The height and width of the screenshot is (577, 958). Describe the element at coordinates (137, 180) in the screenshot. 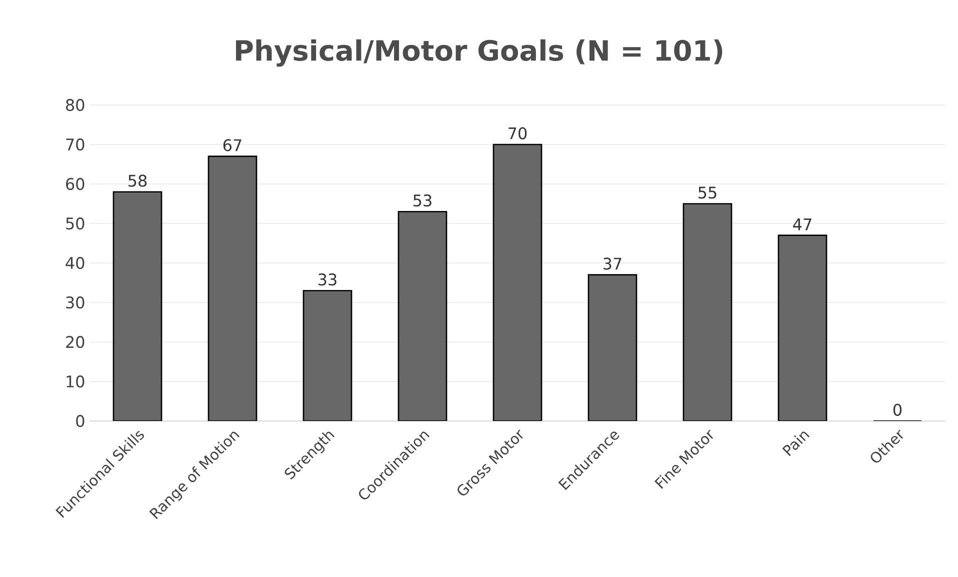

I see `data-label: 58` at that location.